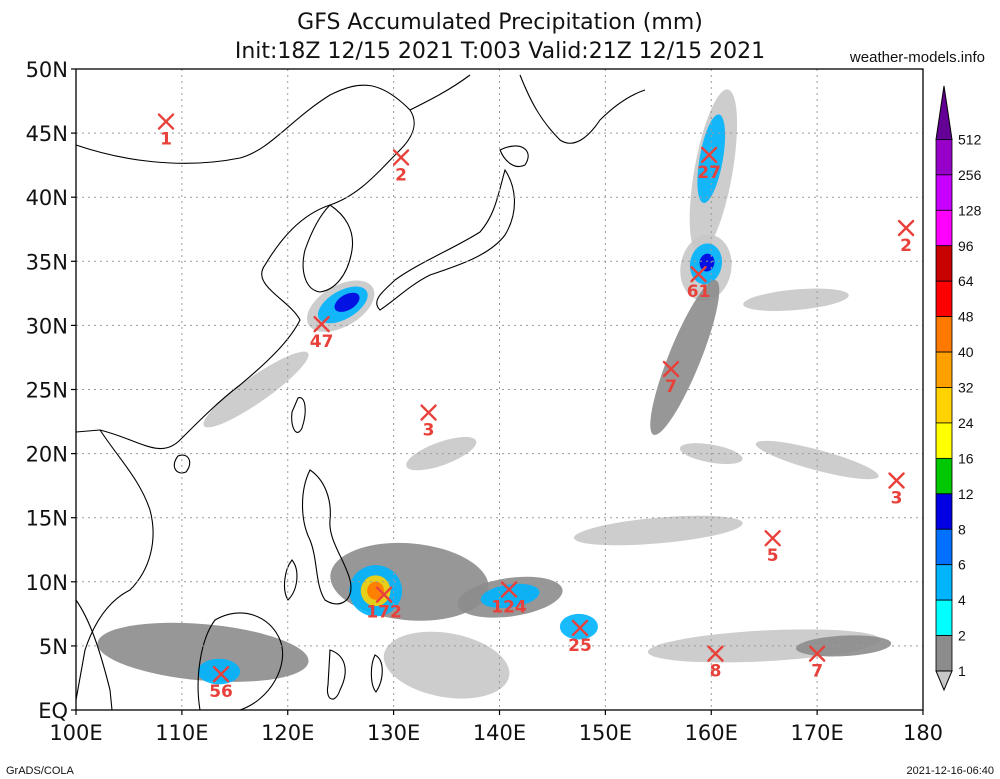  I want to click on precip-marker: 47, so click(321, 333).